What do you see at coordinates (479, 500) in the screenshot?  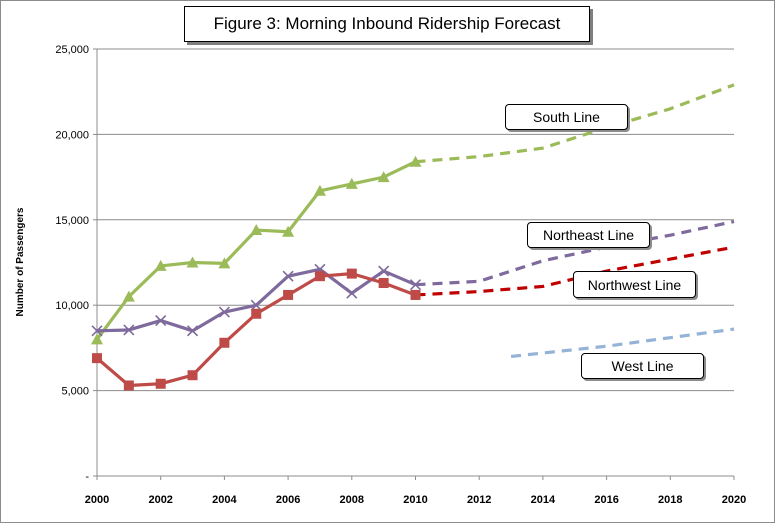 I see `x-tick-label: 2012` at bounding box center [479, 500].